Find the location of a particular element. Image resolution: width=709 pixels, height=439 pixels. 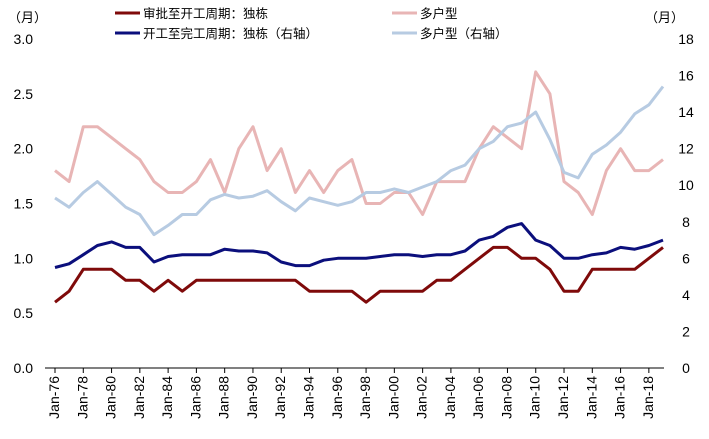

legend-label-multi-family: 多户型 is located at coordinates (439, 13).